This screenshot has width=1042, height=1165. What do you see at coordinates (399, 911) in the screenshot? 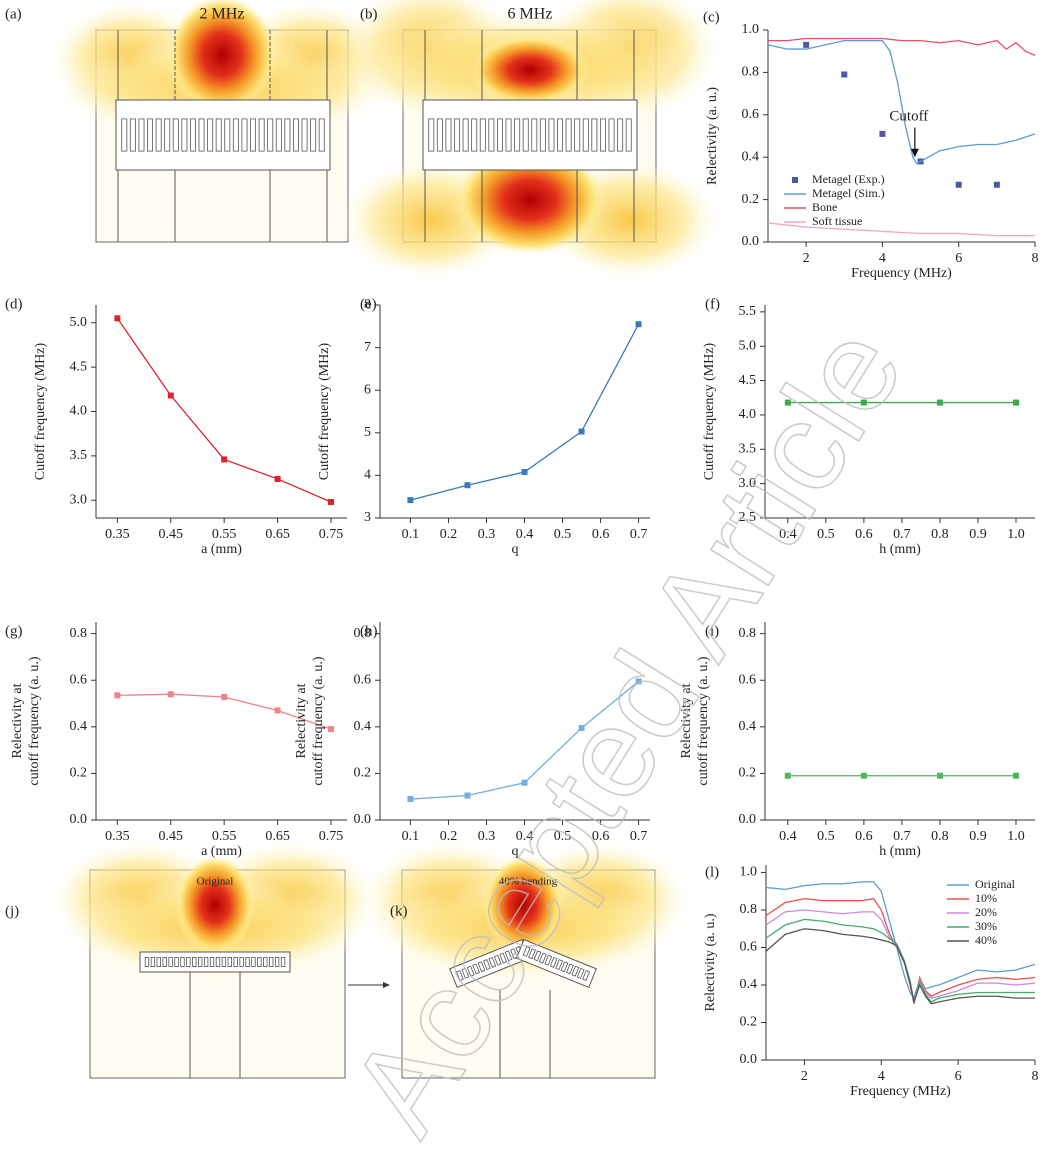
I see `panel-label: (k)` at bounding box center [399, 911].